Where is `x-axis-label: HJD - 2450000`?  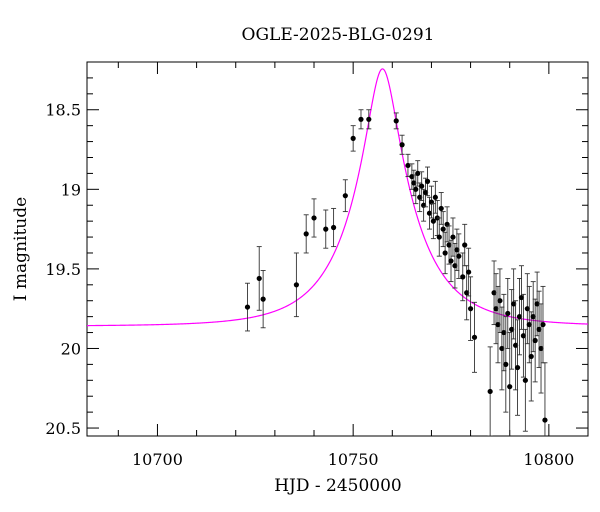 x-axis-label: HJD - 2450000 is located at coordinates (338, 486).